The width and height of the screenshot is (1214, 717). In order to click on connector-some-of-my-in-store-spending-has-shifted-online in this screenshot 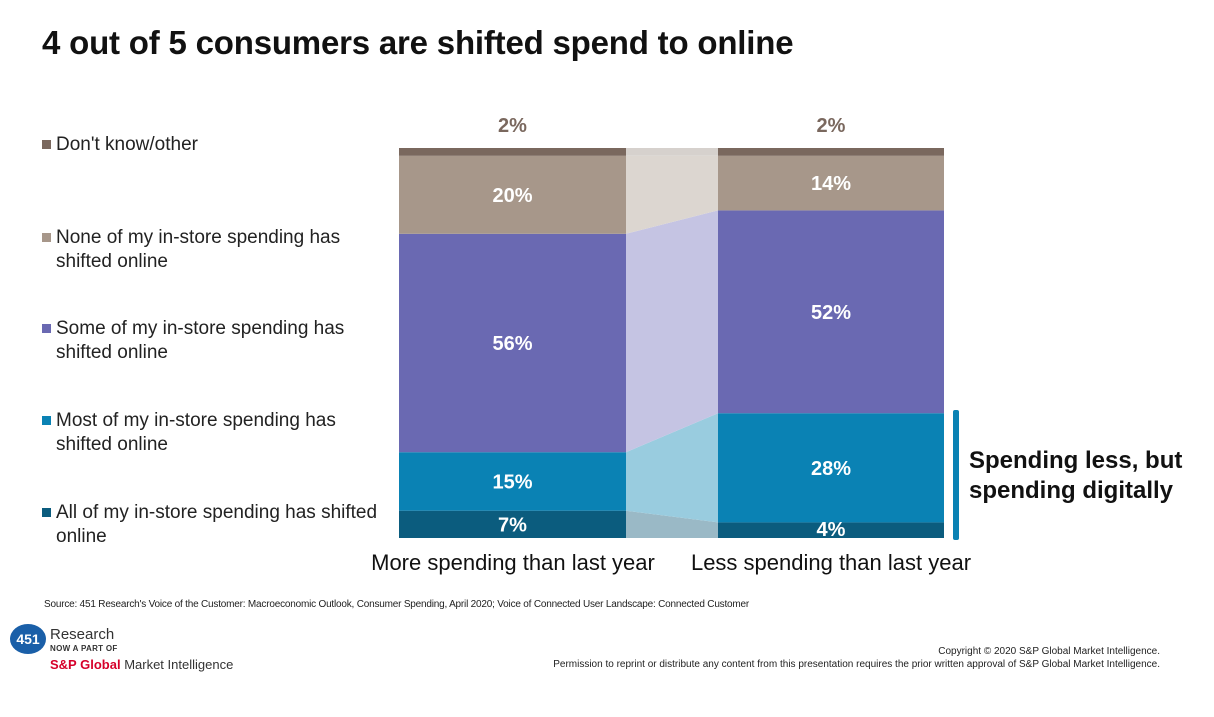, I will do `click(672, 331)`.